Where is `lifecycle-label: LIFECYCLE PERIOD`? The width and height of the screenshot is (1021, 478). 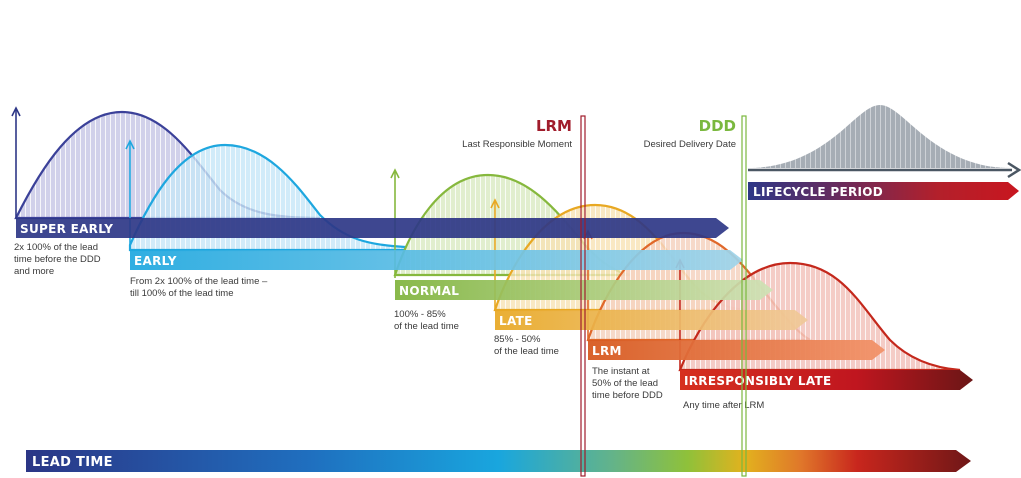
lifecycle-label: LIFECYCLE PERIOD is located at coordinates (818, 192).